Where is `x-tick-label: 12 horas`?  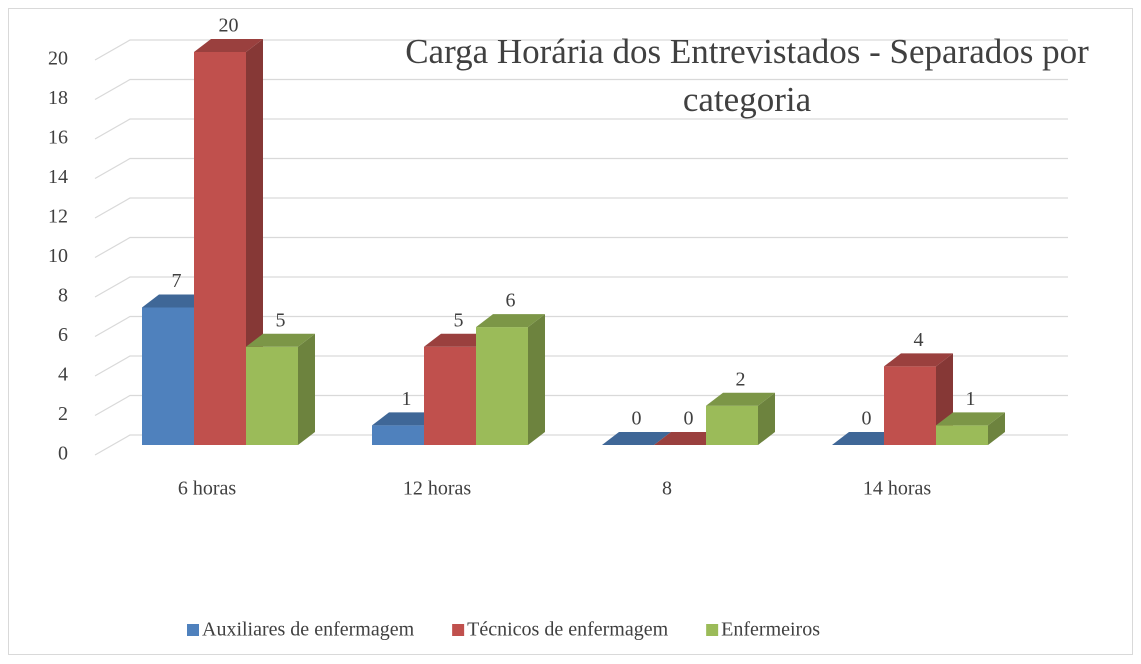
x-tick-label: 12 horas is located at coordinates (437, 489).